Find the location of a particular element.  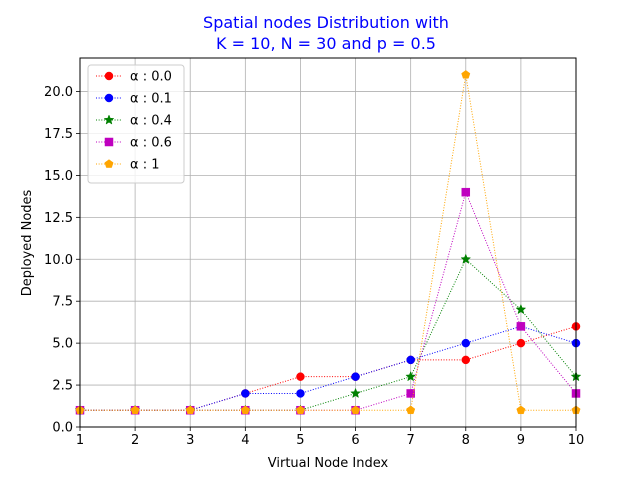

legend-item: α : 0.1 is located at coordinates (134, 99).